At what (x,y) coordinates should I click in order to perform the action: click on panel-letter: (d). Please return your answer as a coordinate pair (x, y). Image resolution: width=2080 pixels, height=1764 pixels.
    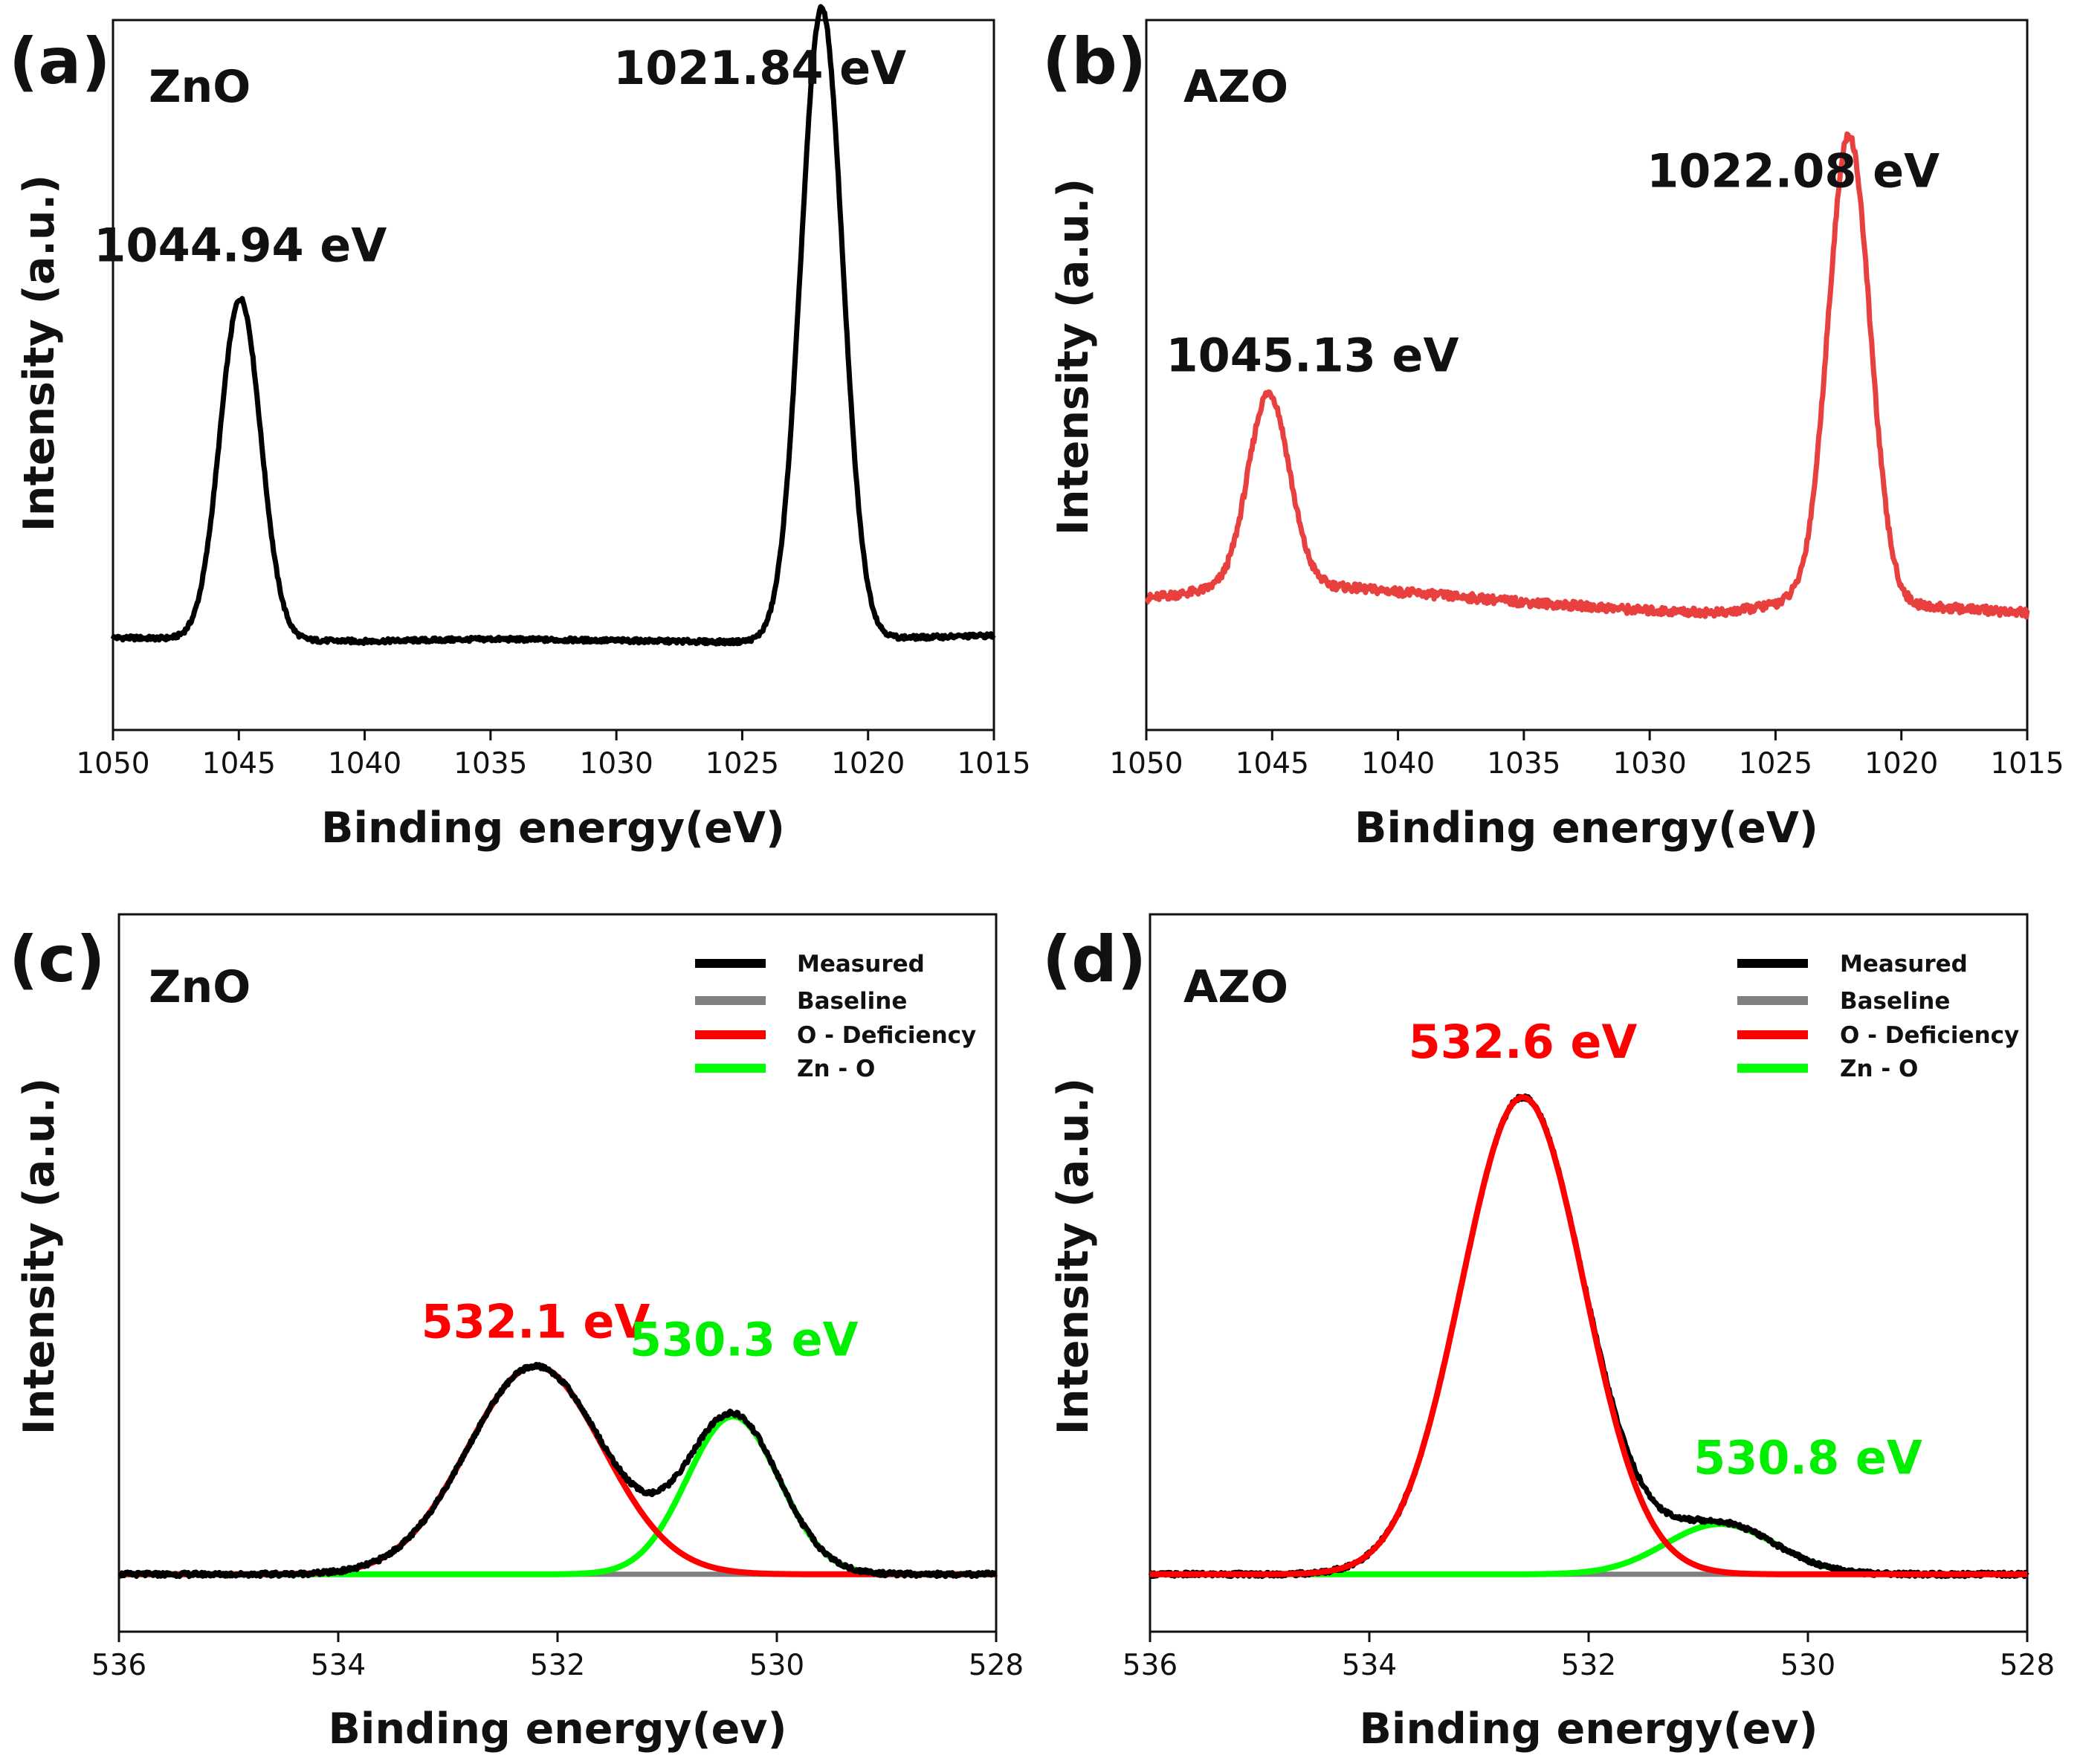
    Looking at the image, I should click on (1094, 960).